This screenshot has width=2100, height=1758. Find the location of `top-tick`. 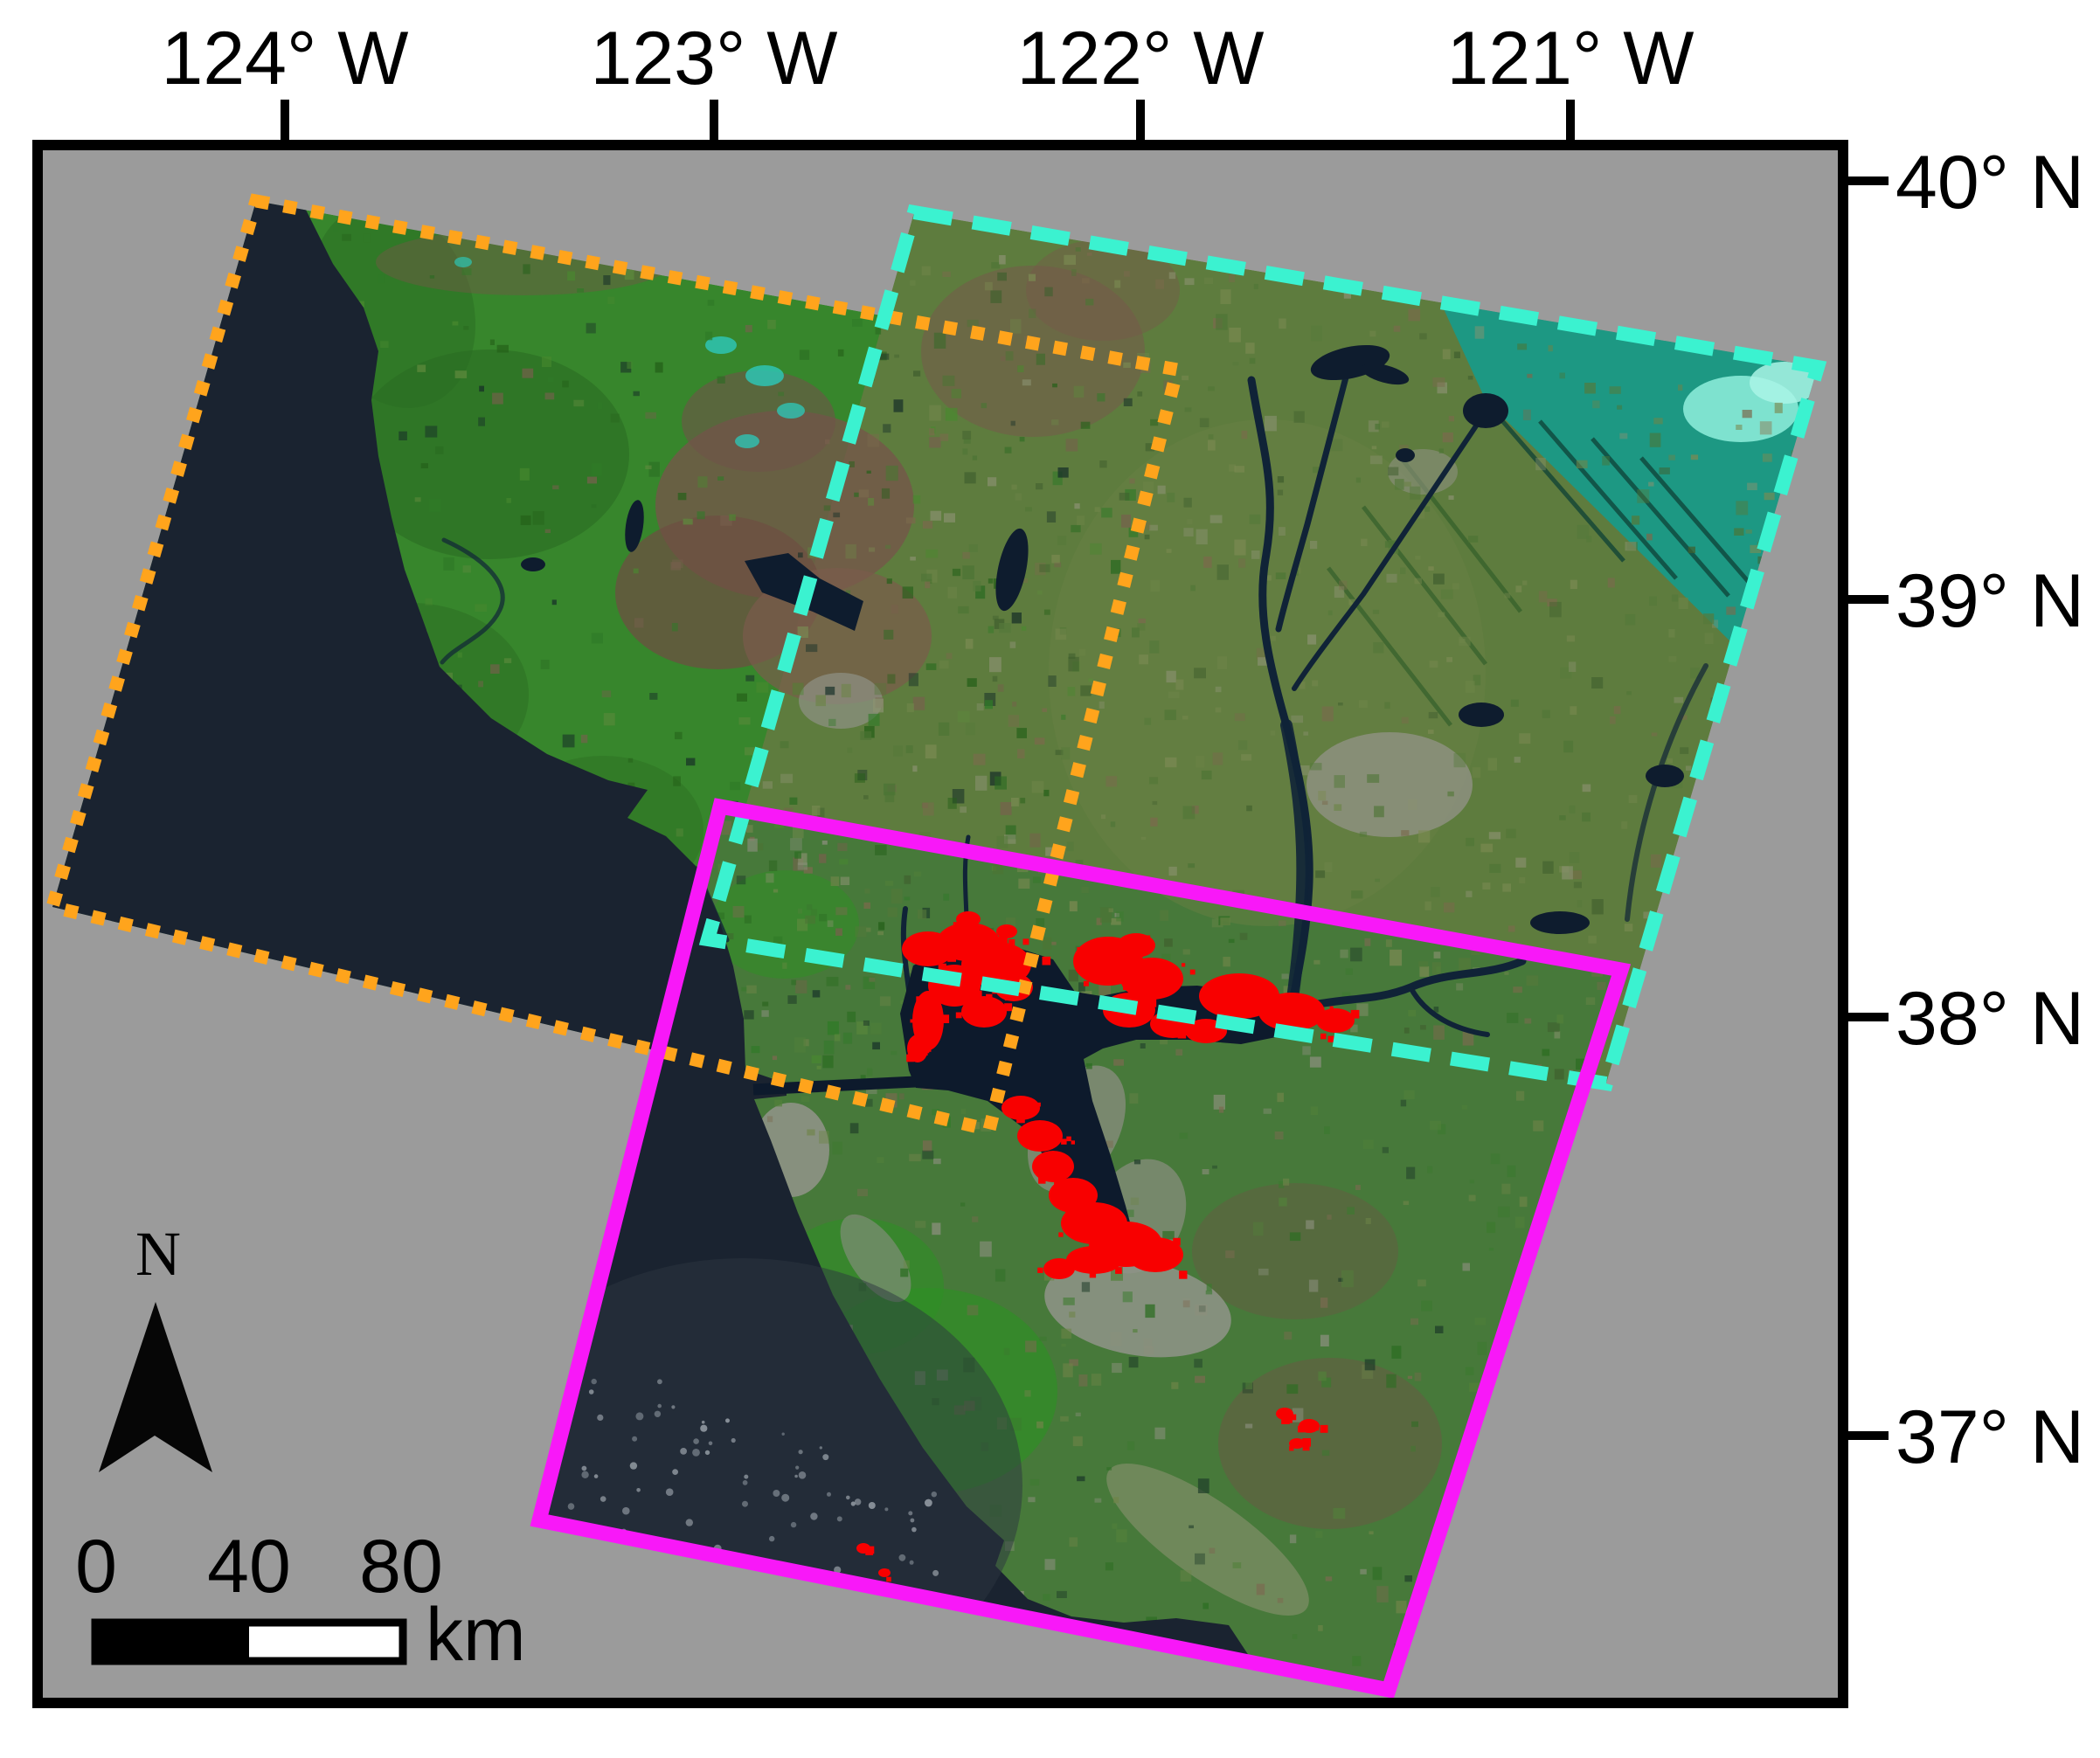

top-tick is located at coordinates (1570, 123).